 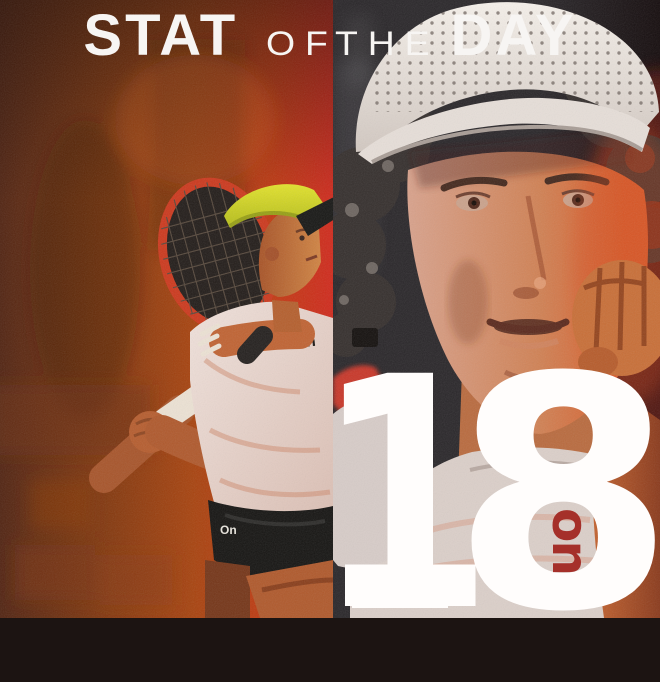 I want to click on headline-word-stat: STAT, so click(x=161, y=35).